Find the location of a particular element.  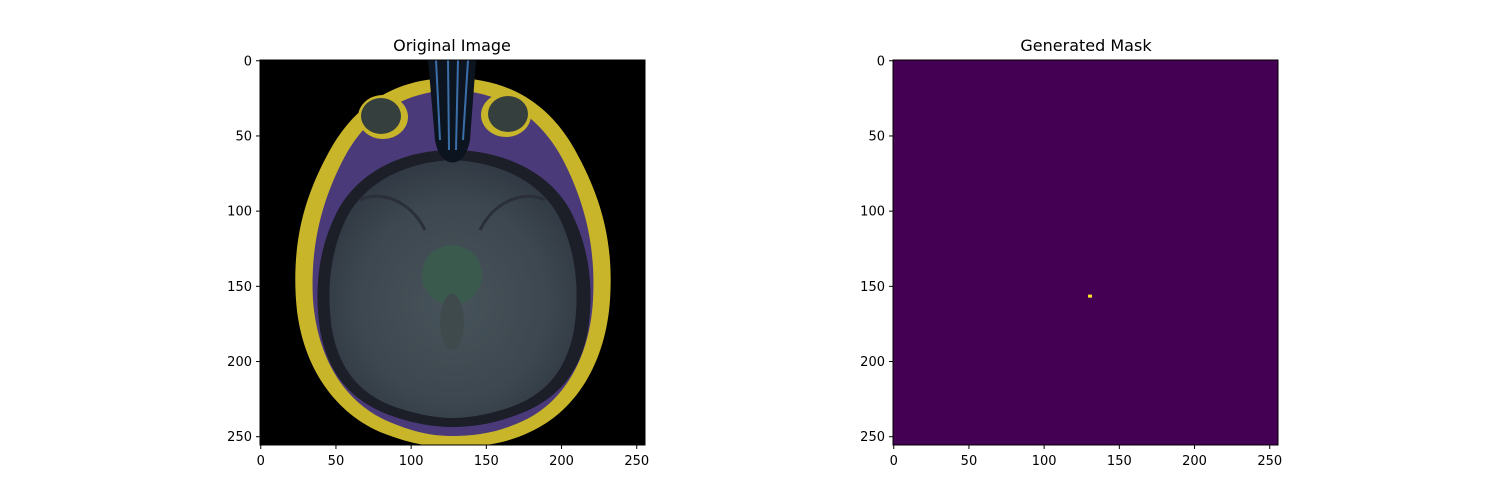

mask-highlight-pixel is located at coordinates (1090, 296).